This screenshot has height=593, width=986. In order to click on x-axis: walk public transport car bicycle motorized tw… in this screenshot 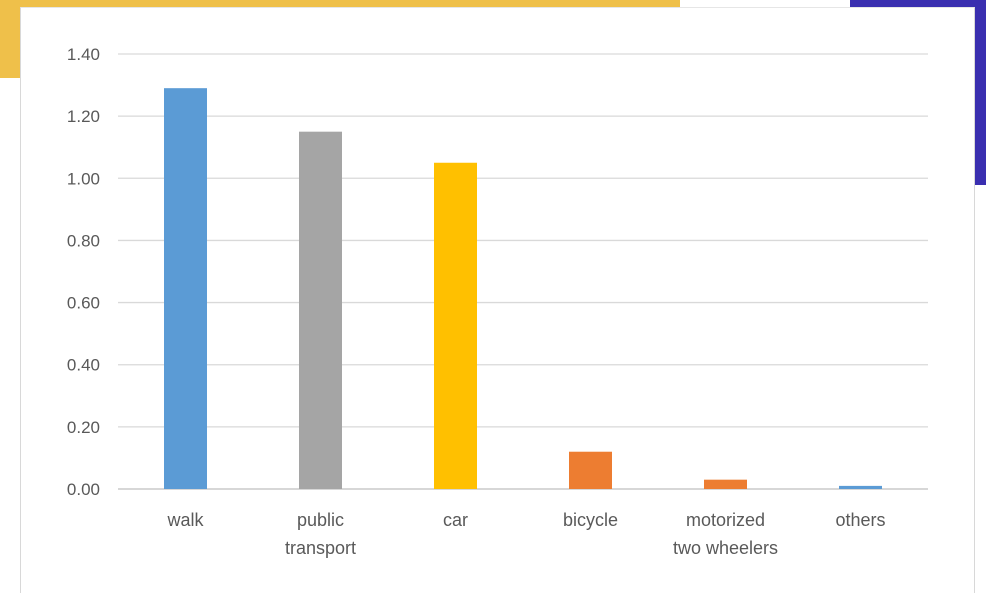, I will do `click(525, 534)`.